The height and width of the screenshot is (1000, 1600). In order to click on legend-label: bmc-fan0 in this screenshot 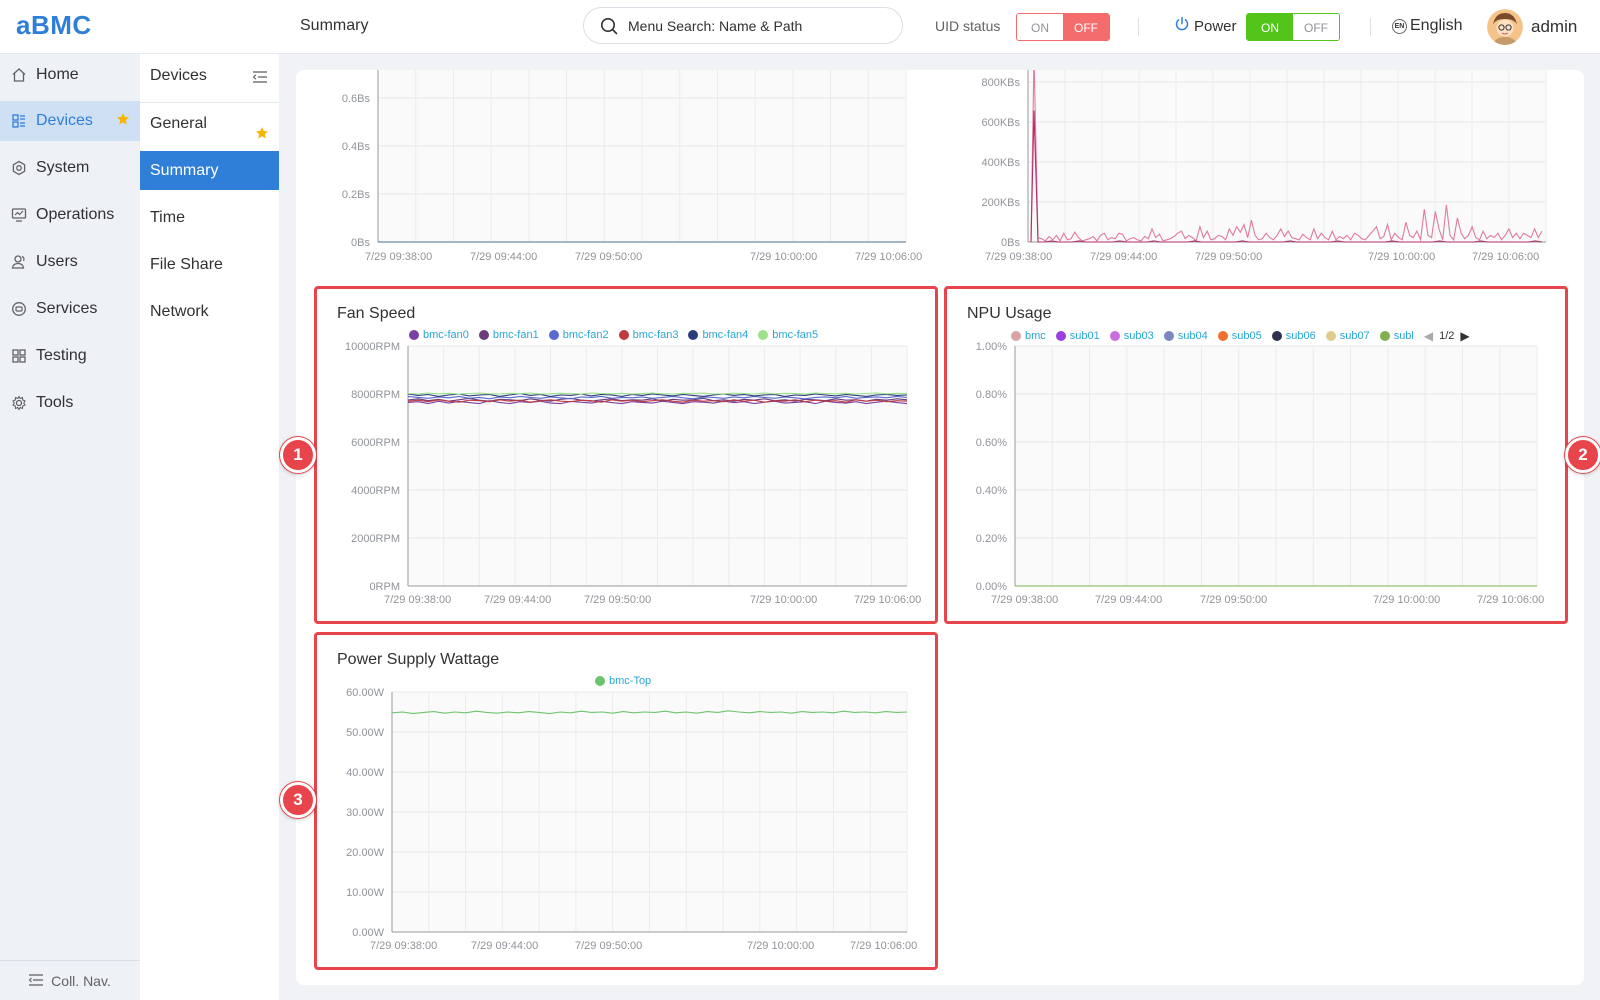, I will do `click(446, 335)`.